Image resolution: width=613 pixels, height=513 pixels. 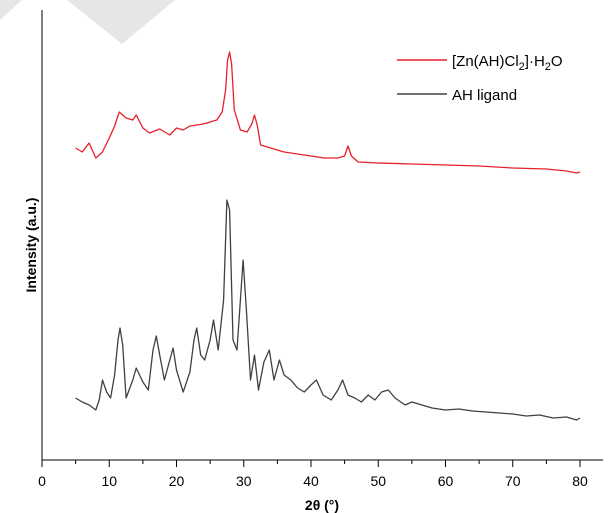 I want to click on x-axis-title: 2θ (°), so click(x=322, y=505).